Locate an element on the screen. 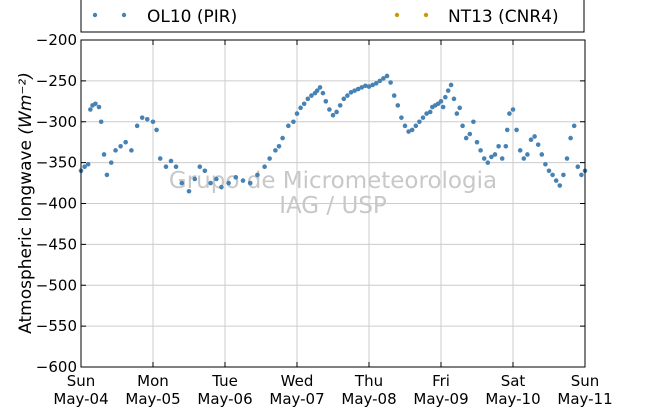 This screenshot has height=409, width=650. x-tick-label-day: Fri is located at coordinates (441, 381).